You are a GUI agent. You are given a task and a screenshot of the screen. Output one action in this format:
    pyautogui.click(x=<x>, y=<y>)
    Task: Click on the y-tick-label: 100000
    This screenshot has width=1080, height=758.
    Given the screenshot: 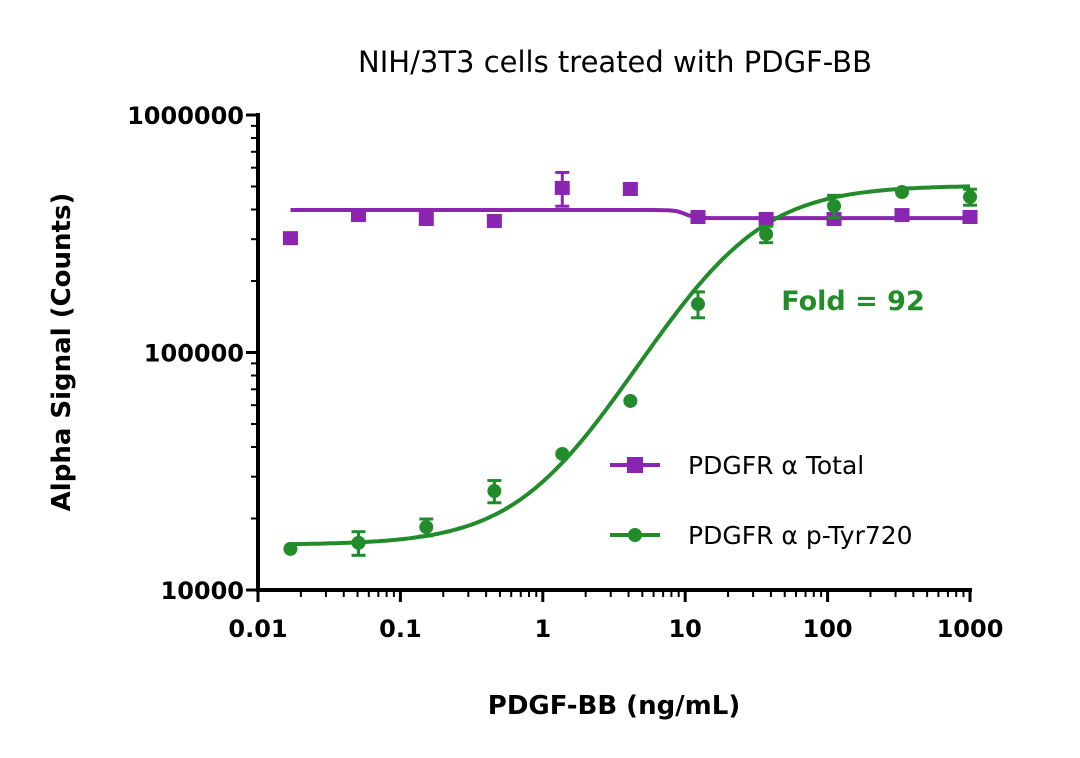 What is the action you would take?
    pyautogui.click(x=194, y=354)
    